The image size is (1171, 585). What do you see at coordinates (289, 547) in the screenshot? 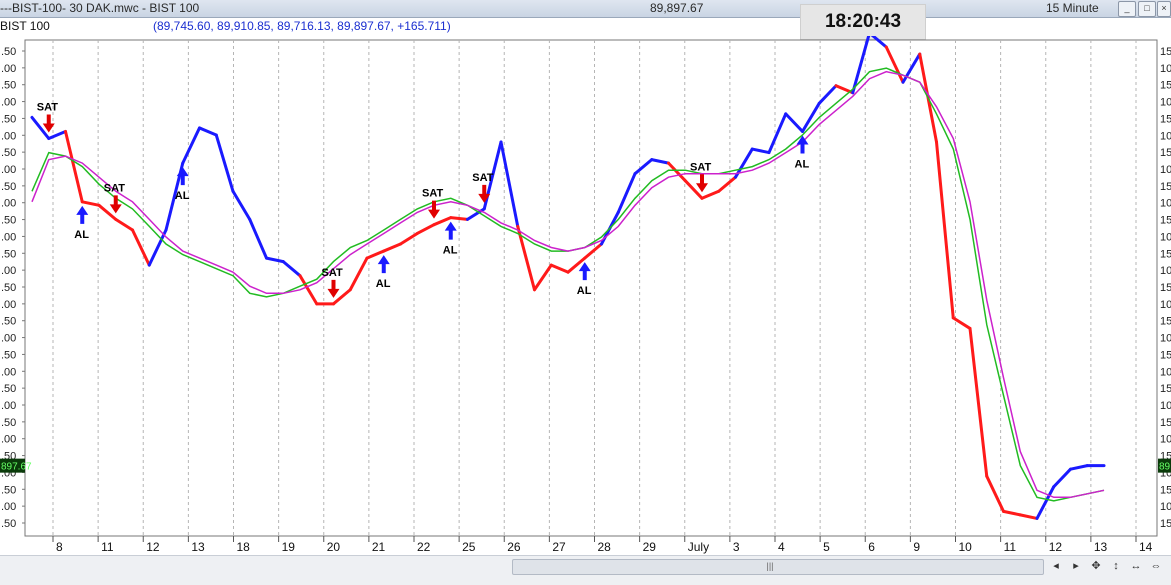
I see `x-tick-label: 19` at bounding box center [289, 547].